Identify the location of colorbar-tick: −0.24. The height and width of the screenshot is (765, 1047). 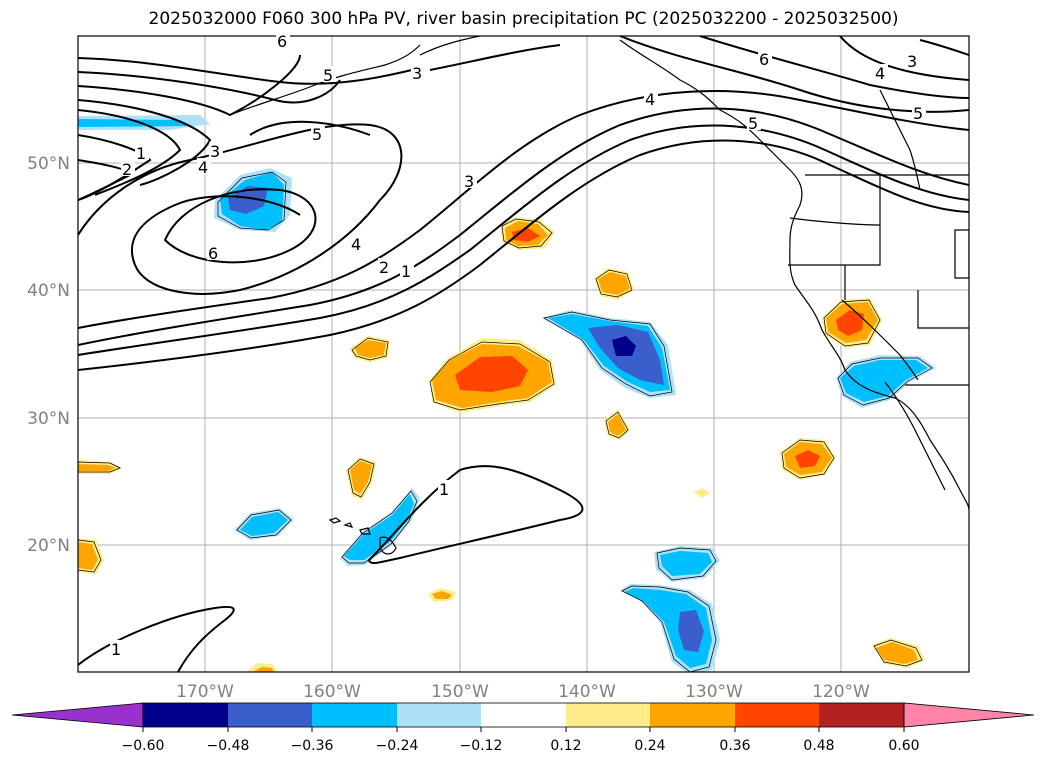
(397, 746).